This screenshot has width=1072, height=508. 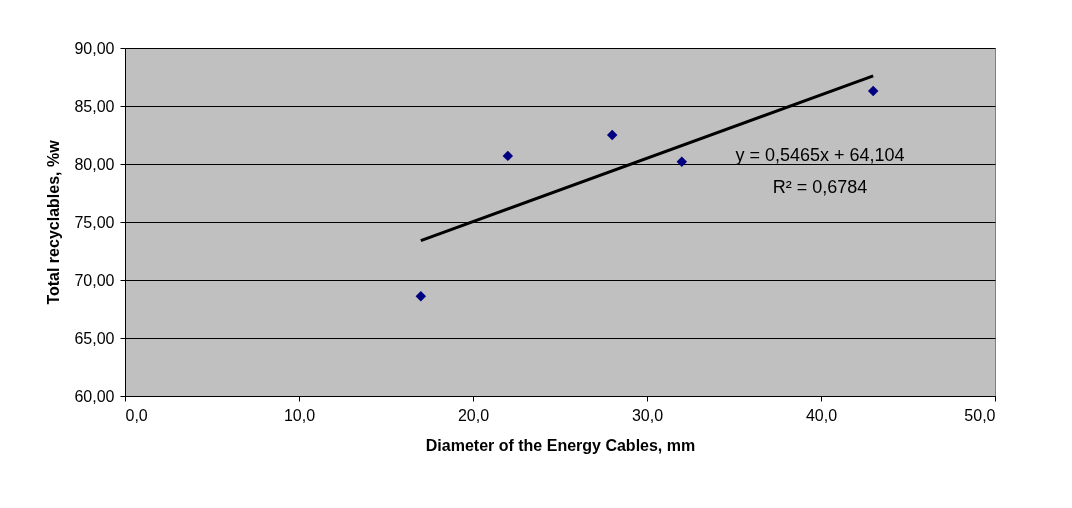 What do you see at coordinates (94, 280) in the screenshot?
I see `y-tick-label: 70,00` at bounding box center [94, 280].